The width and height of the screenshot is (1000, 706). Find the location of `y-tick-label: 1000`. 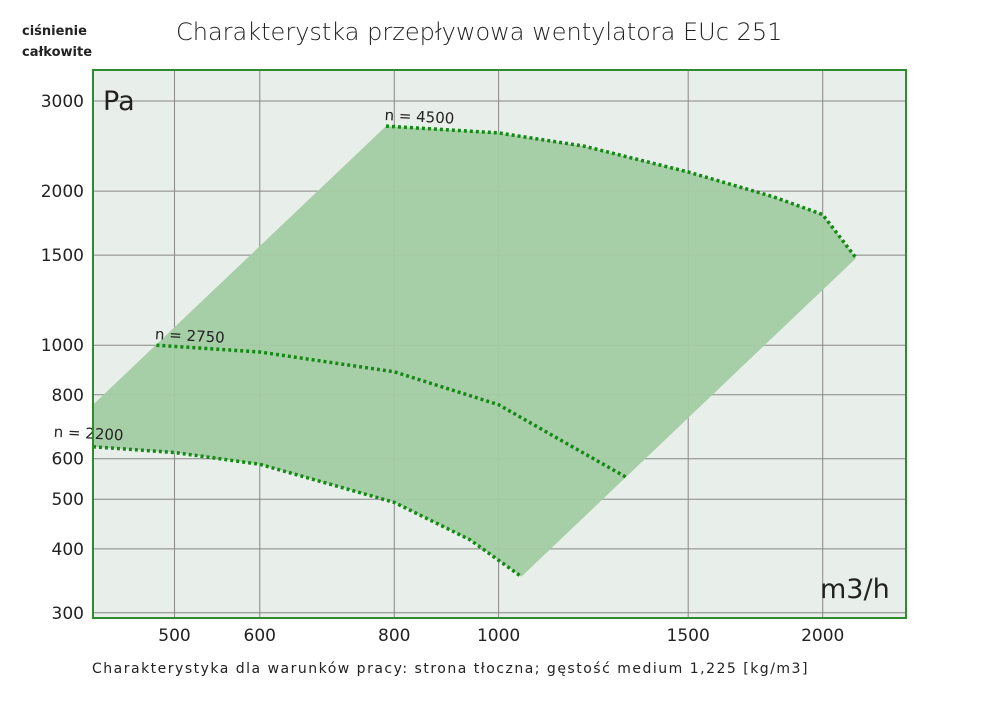

y-tick-label: 1000 is located at coordinates (62, 346).